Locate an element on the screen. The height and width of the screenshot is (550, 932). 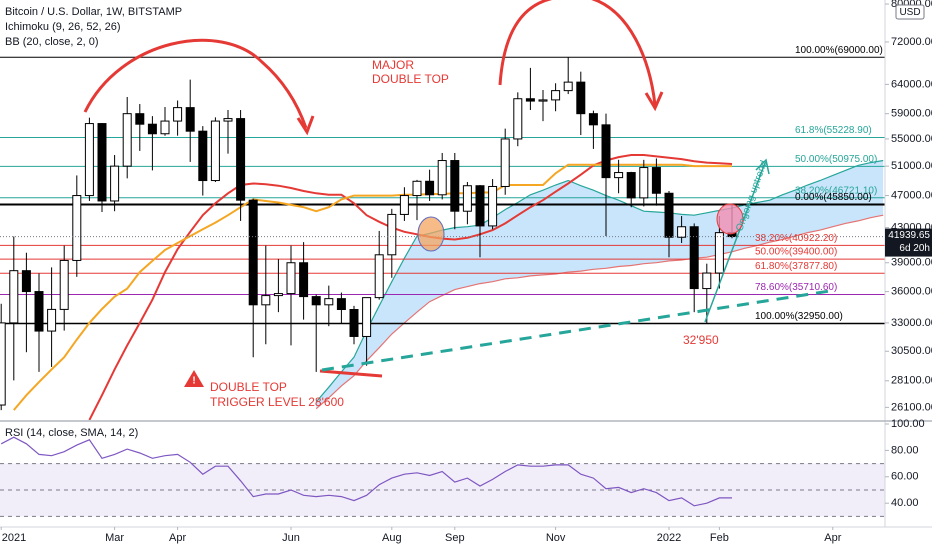
level-label: 0.00%(45850.00) is located at coordinates (833, 197).